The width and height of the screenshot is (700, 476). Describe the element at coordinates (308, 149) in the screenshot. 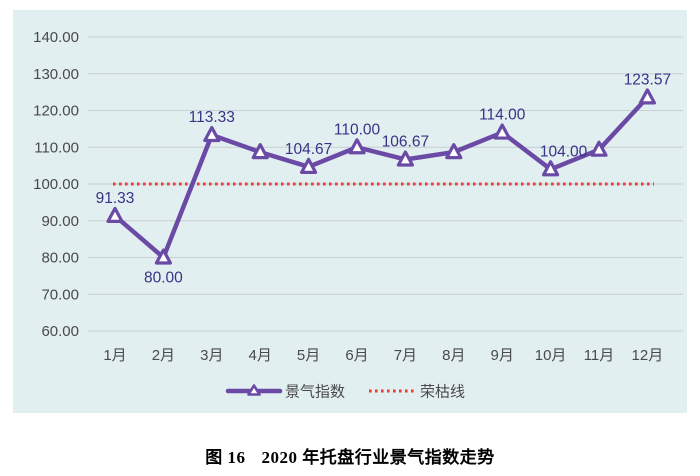

I see `data-point-label: 104.67` at that location.